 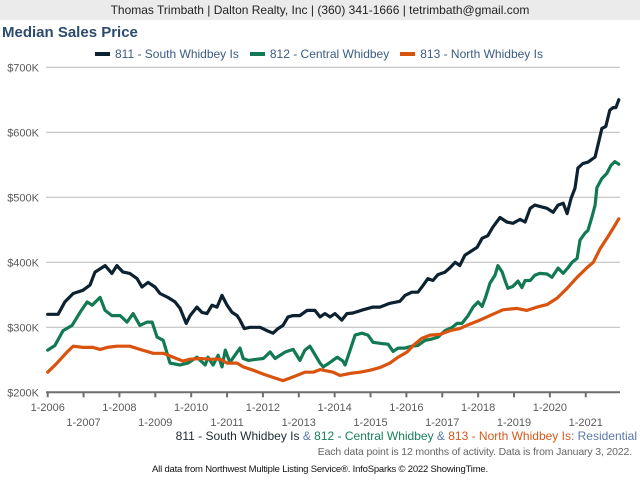 I want to click on caption-suffix: : Residential, so click(x=603, y=436).